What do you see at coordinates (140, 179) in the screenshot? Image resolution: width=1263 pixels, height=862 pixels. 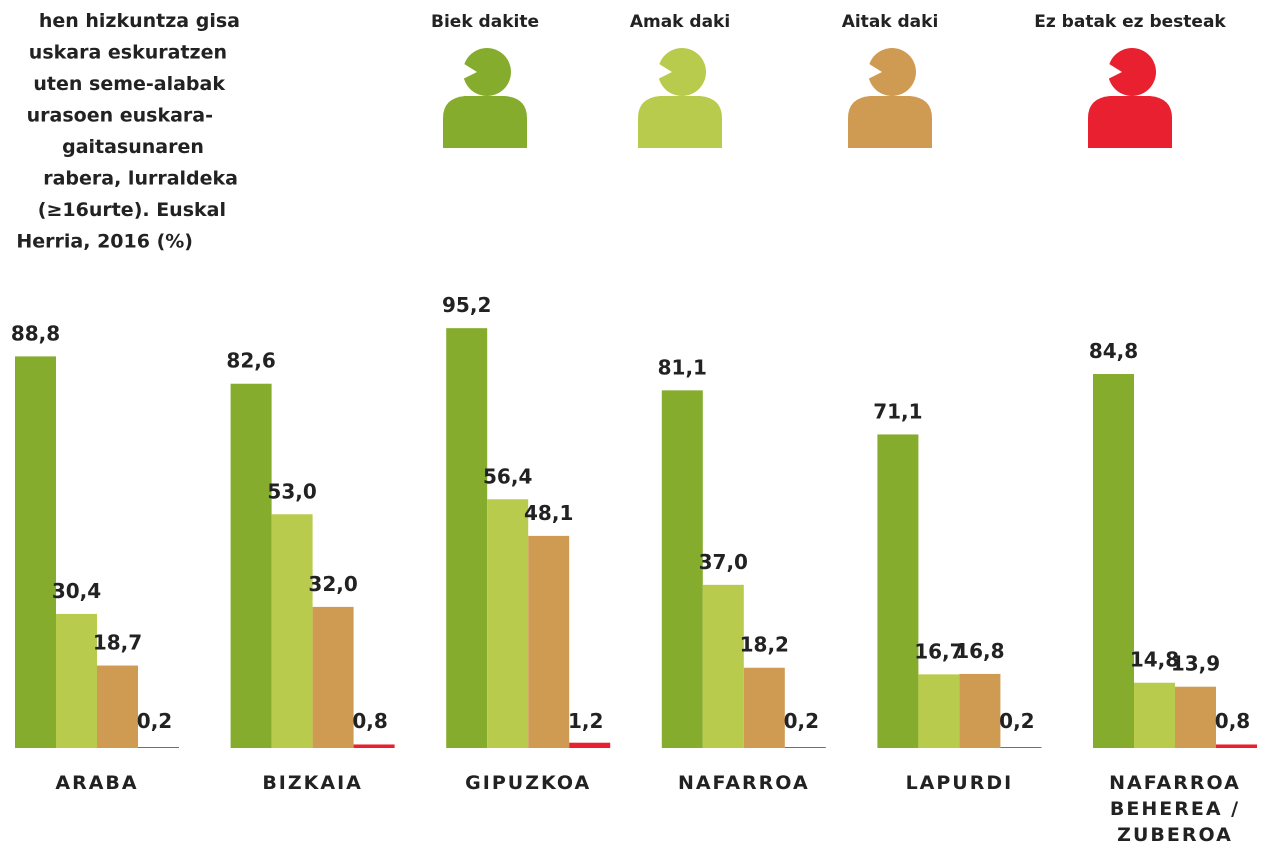 I see `chart-title: rabera, lurraldeka` at bounding box center [140, 179].